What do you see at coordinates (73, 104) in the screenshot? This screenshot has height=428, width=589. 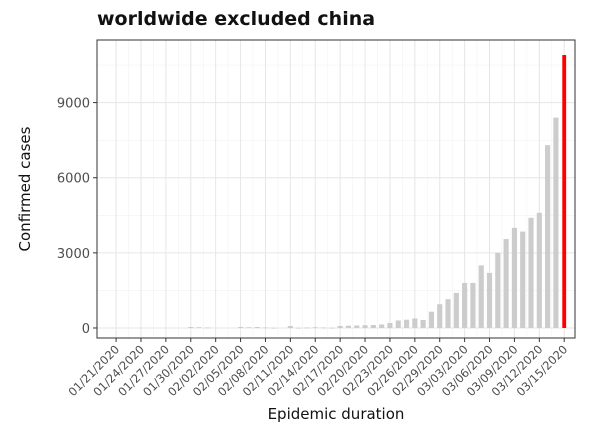 I see `y-tick-label: 9000` at bounding box center [73, 104].